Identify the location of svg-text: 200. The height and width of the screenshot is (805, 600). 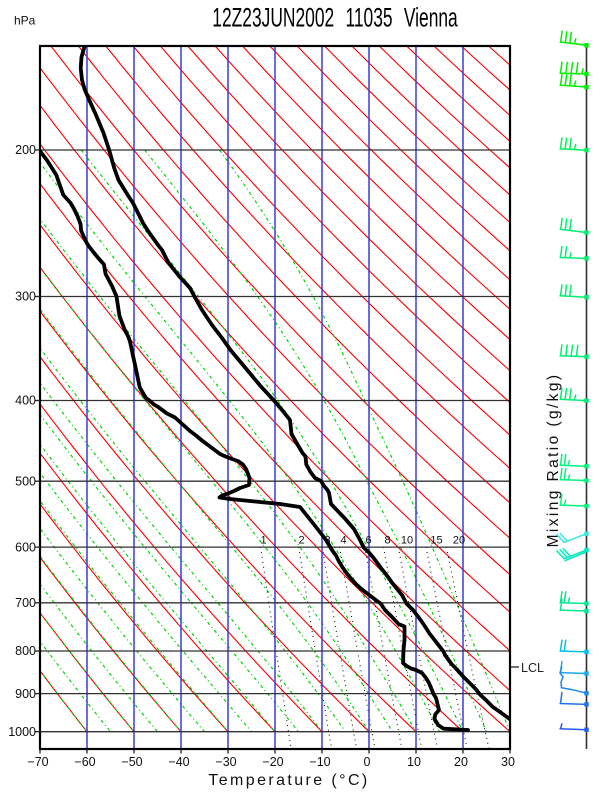
(25, 150).